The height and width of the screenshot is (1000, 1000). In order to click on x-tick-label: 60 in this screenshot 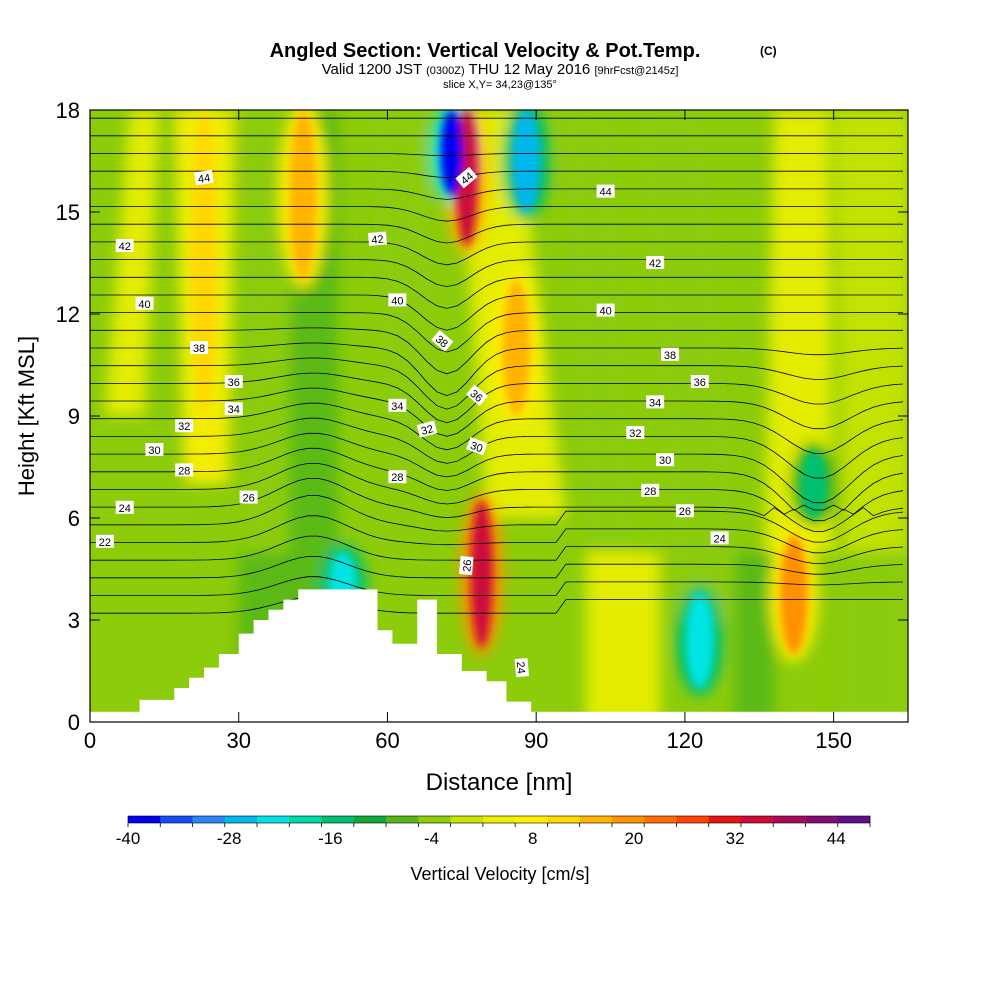, I will do `click(387, 740)`.